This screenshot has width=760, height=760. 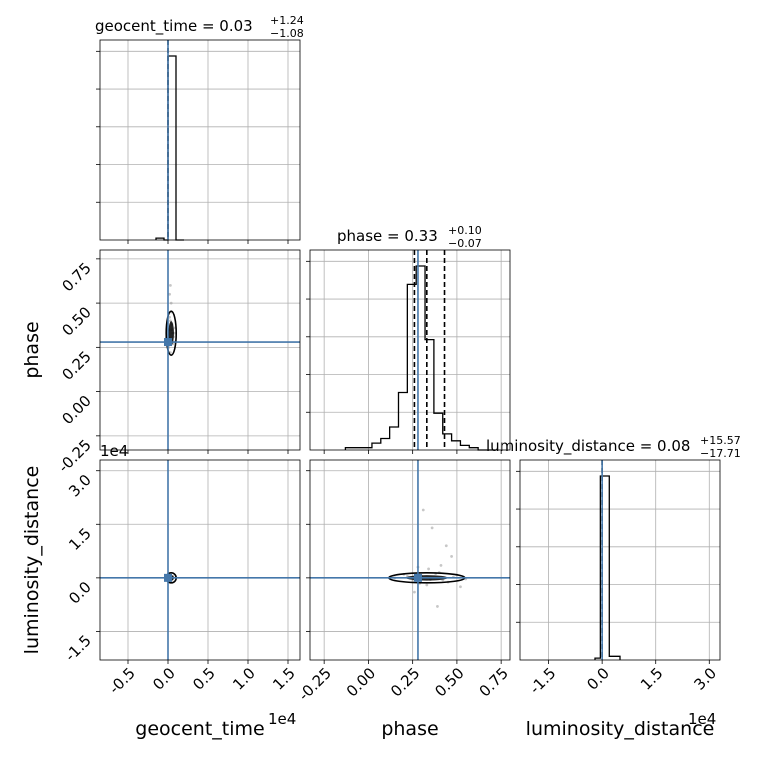 I want to click on xtick-label-luminosity_distance-3: 3.0, so click(x=706, y=679).